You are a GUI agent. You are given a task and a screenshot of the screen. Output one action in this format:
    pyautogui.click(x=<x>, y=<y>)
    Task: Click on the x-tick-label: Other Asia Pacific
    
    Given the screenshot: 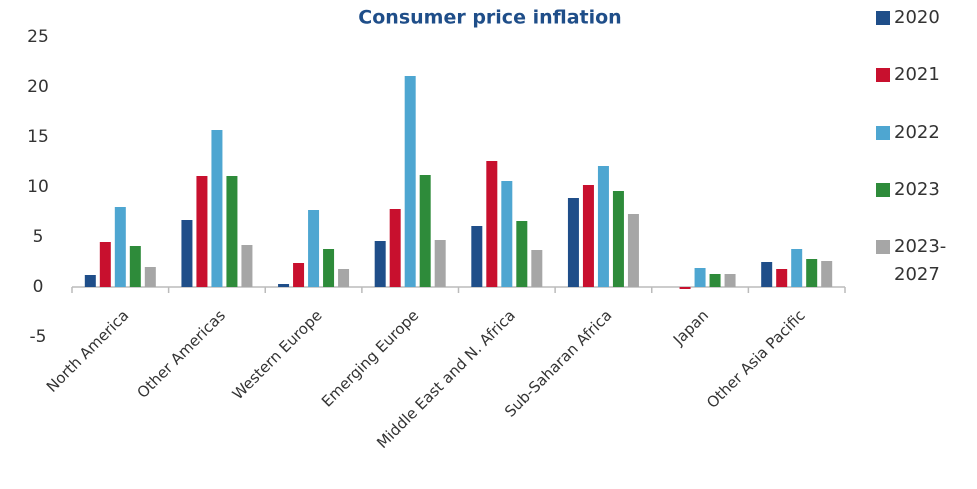 What is the action you would take?
    pyautogui.click(x=756, y=359)
    